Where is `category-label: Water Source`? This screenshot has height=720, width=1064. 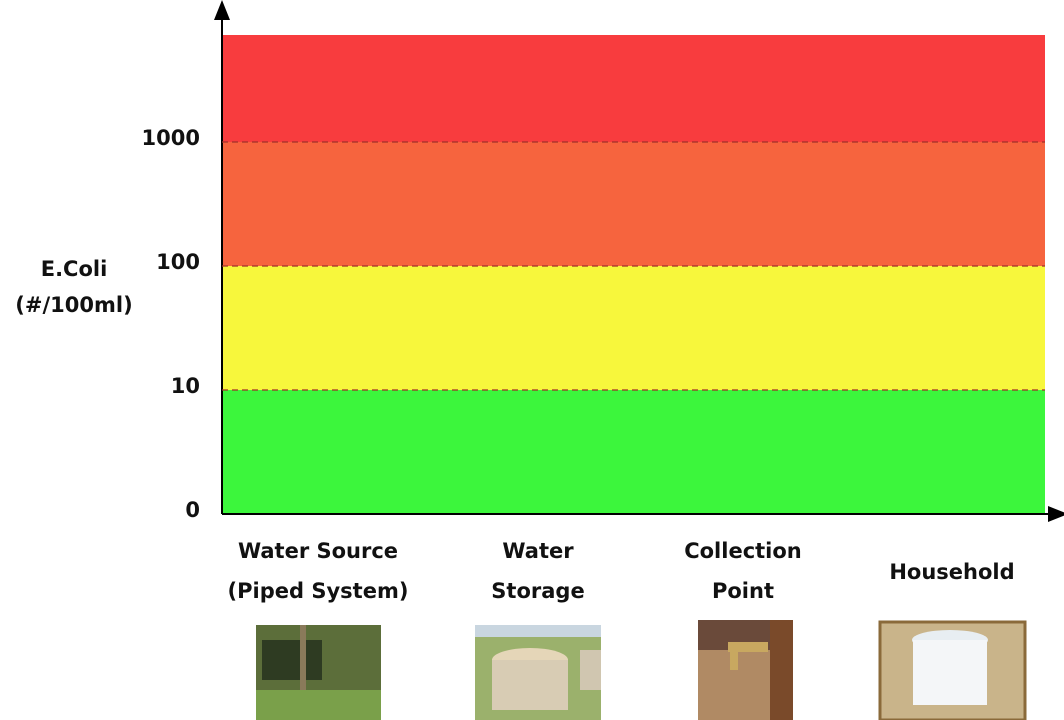 category-label: Water Source is located at coordinates (318, 551).